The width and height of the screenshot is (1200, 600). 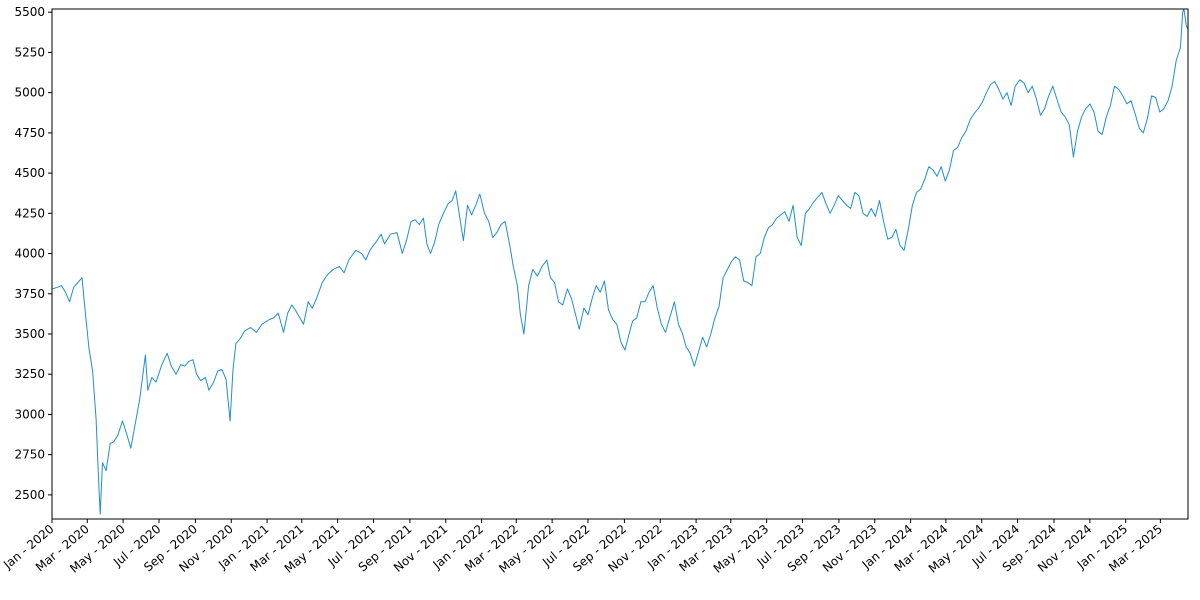 What do you see at coordinates (29, 52) in the screenshot?
I see `y-tick-label: 5250` at bounding box center [29, 52].